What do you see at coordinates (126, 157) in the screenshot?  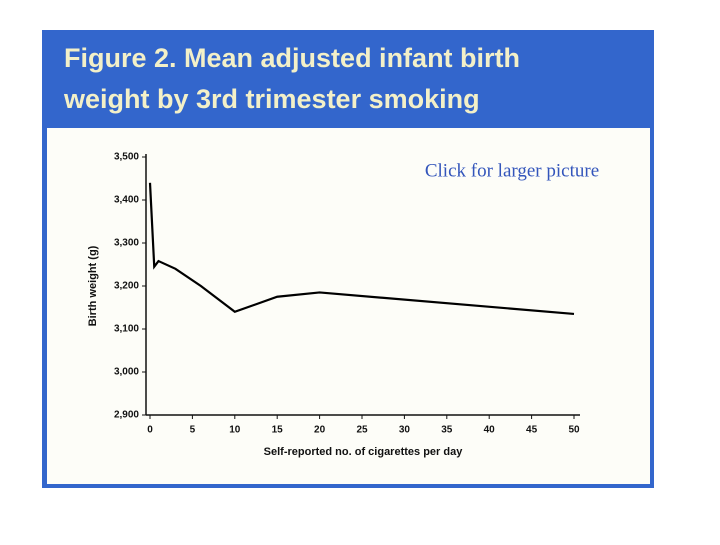 I see `y-tick-label: 3,500` at bounding box center [126, 157].